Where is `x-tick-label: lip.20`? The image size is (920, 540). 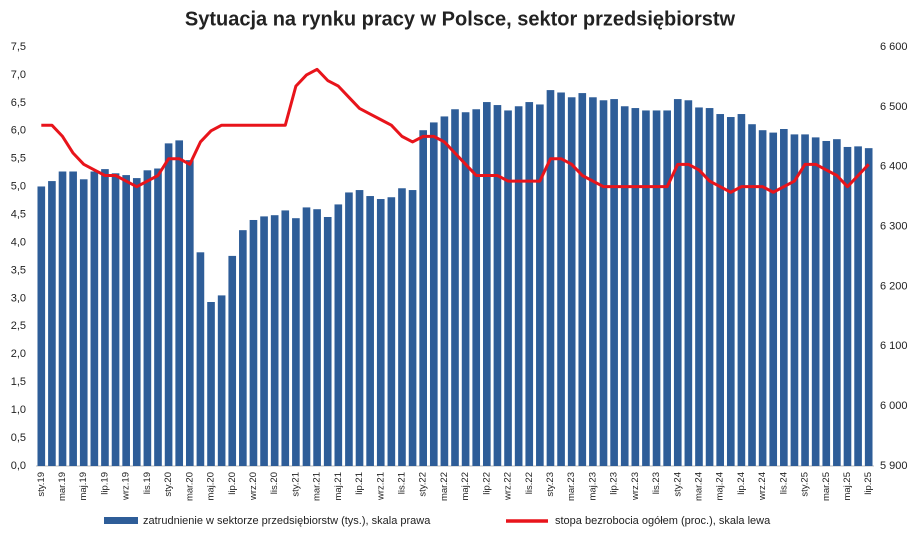 x-tick-label: lip.20 is located at coordinates (232, 483).